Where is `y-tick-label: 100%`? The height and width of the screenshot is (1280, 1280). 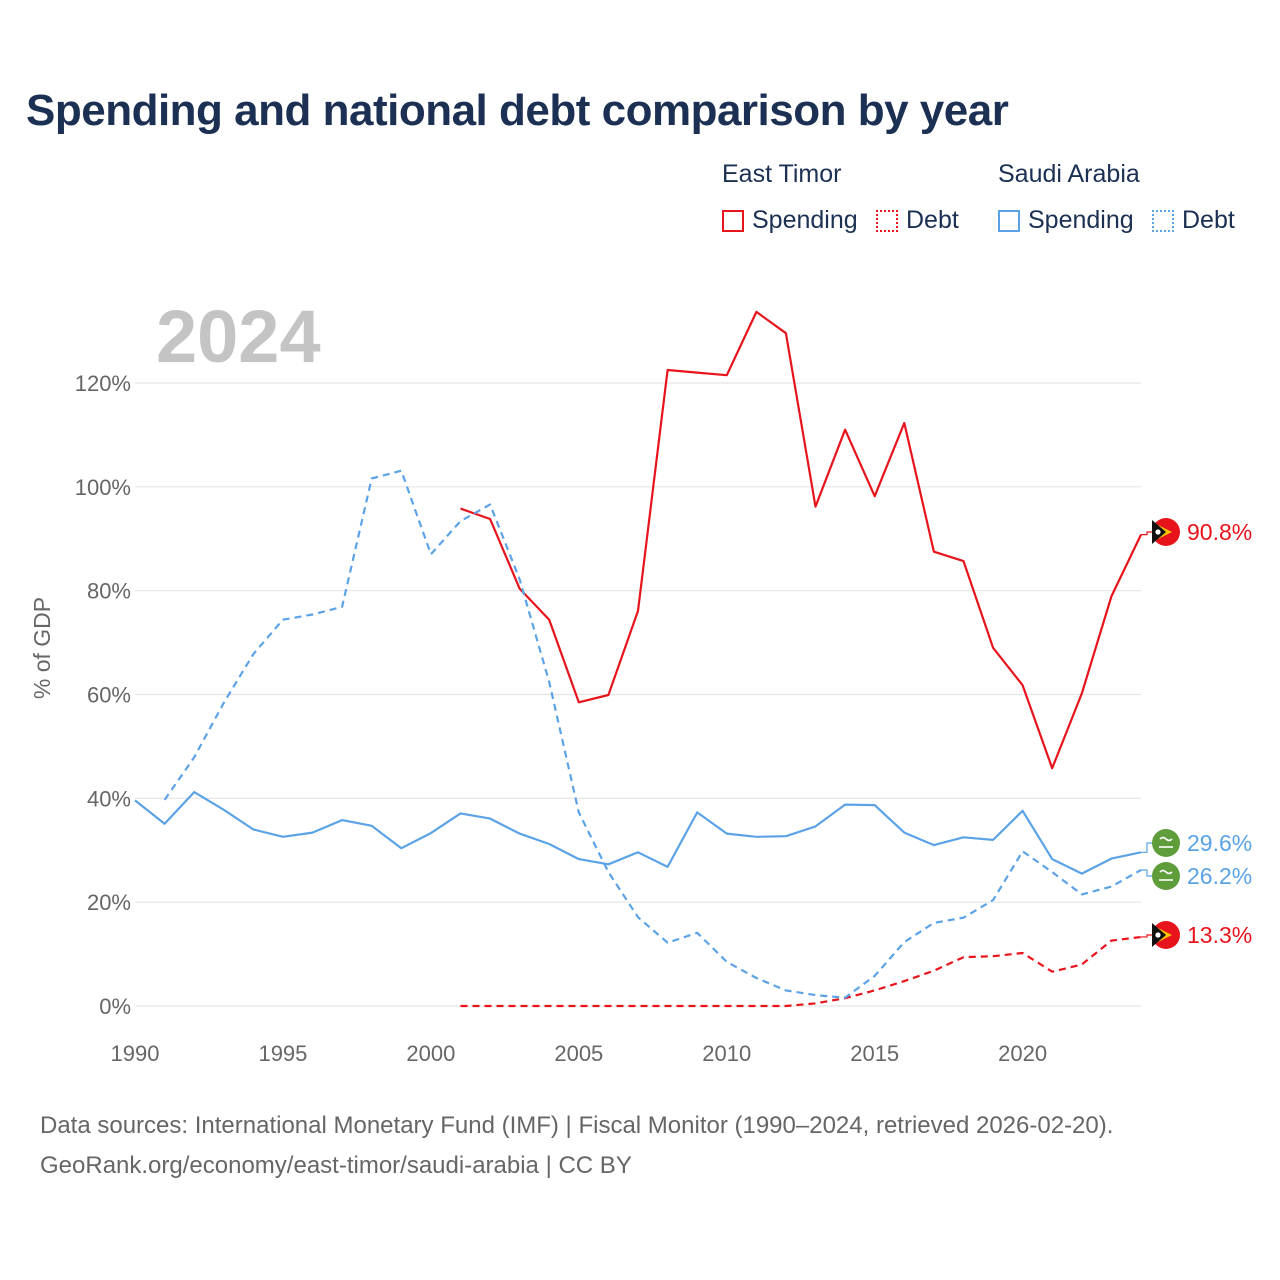 y-tick-label: 100% is located at coordinates (103, 487).